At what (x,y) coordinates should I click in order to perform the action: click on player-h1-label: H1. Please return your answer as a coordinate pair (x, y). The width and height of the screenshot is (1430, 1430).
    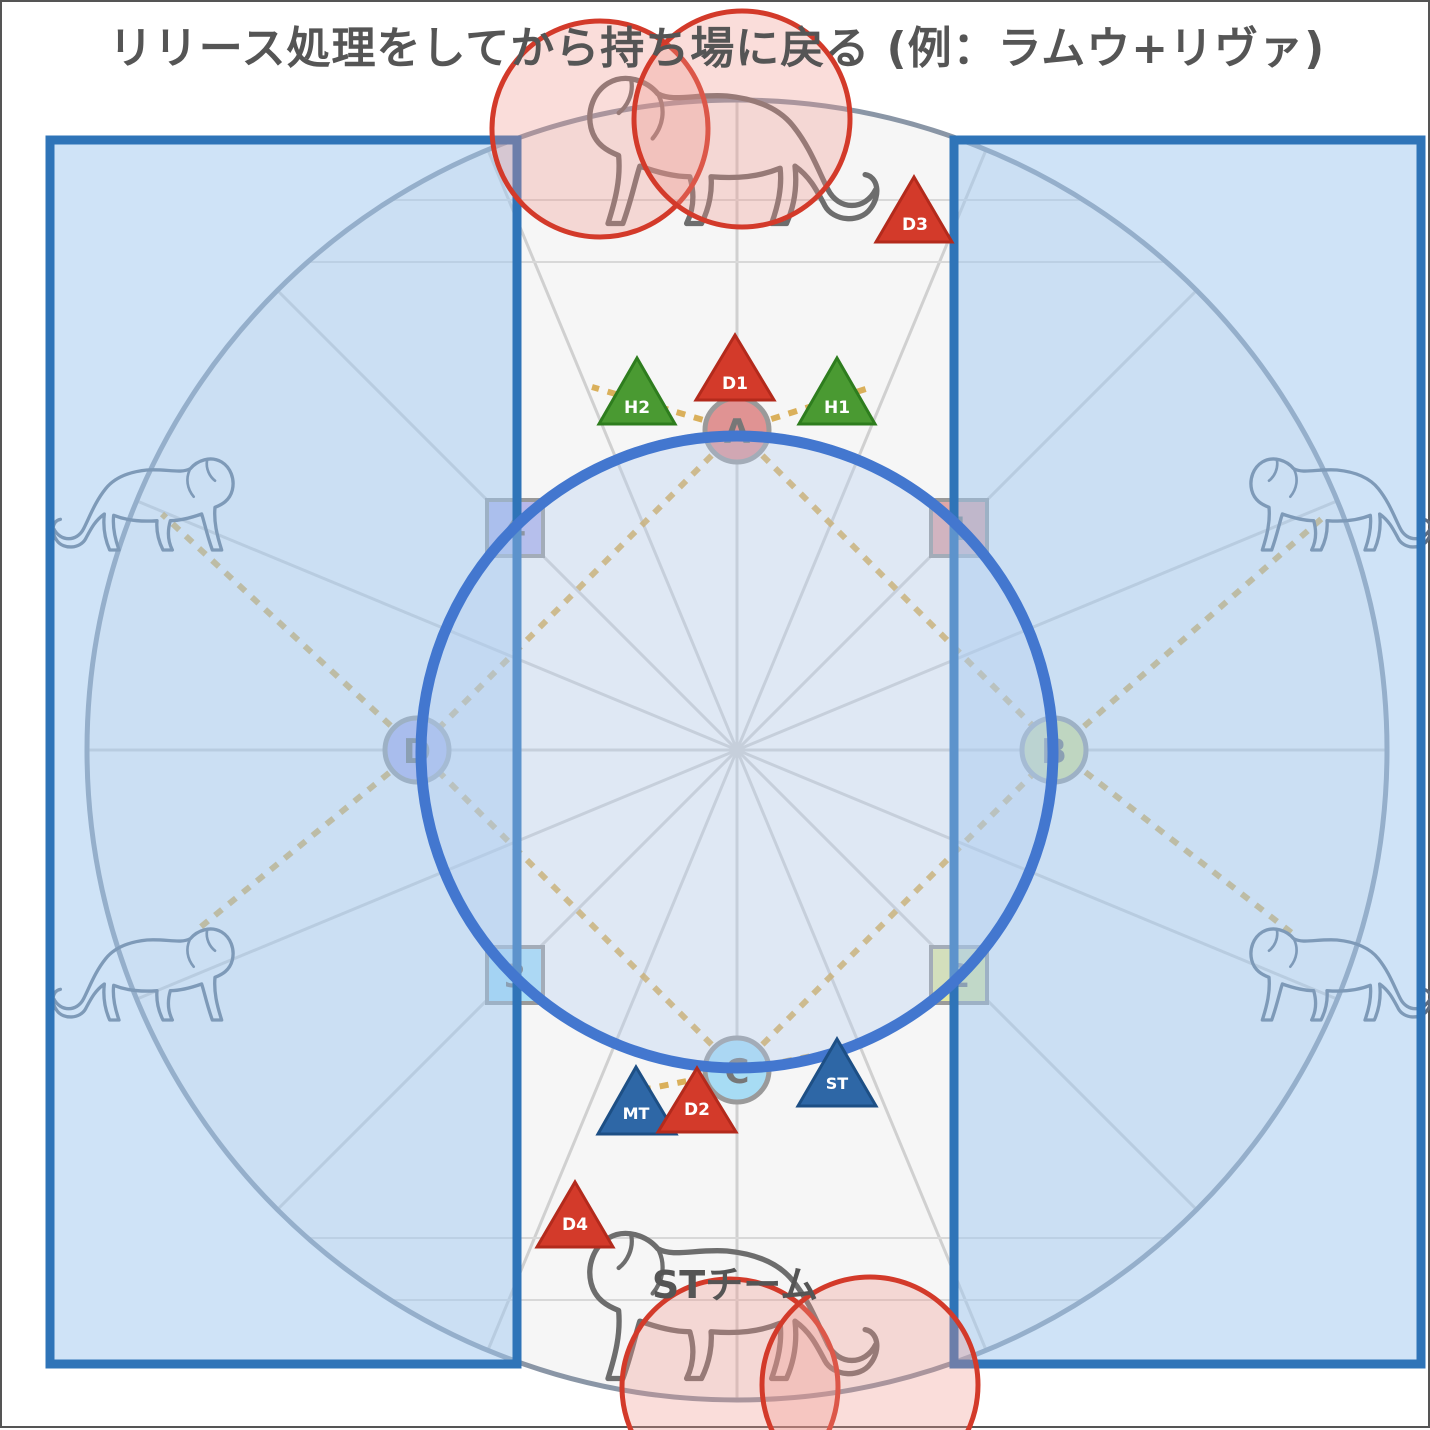
    Looking at the image, I should click on (837, 408).